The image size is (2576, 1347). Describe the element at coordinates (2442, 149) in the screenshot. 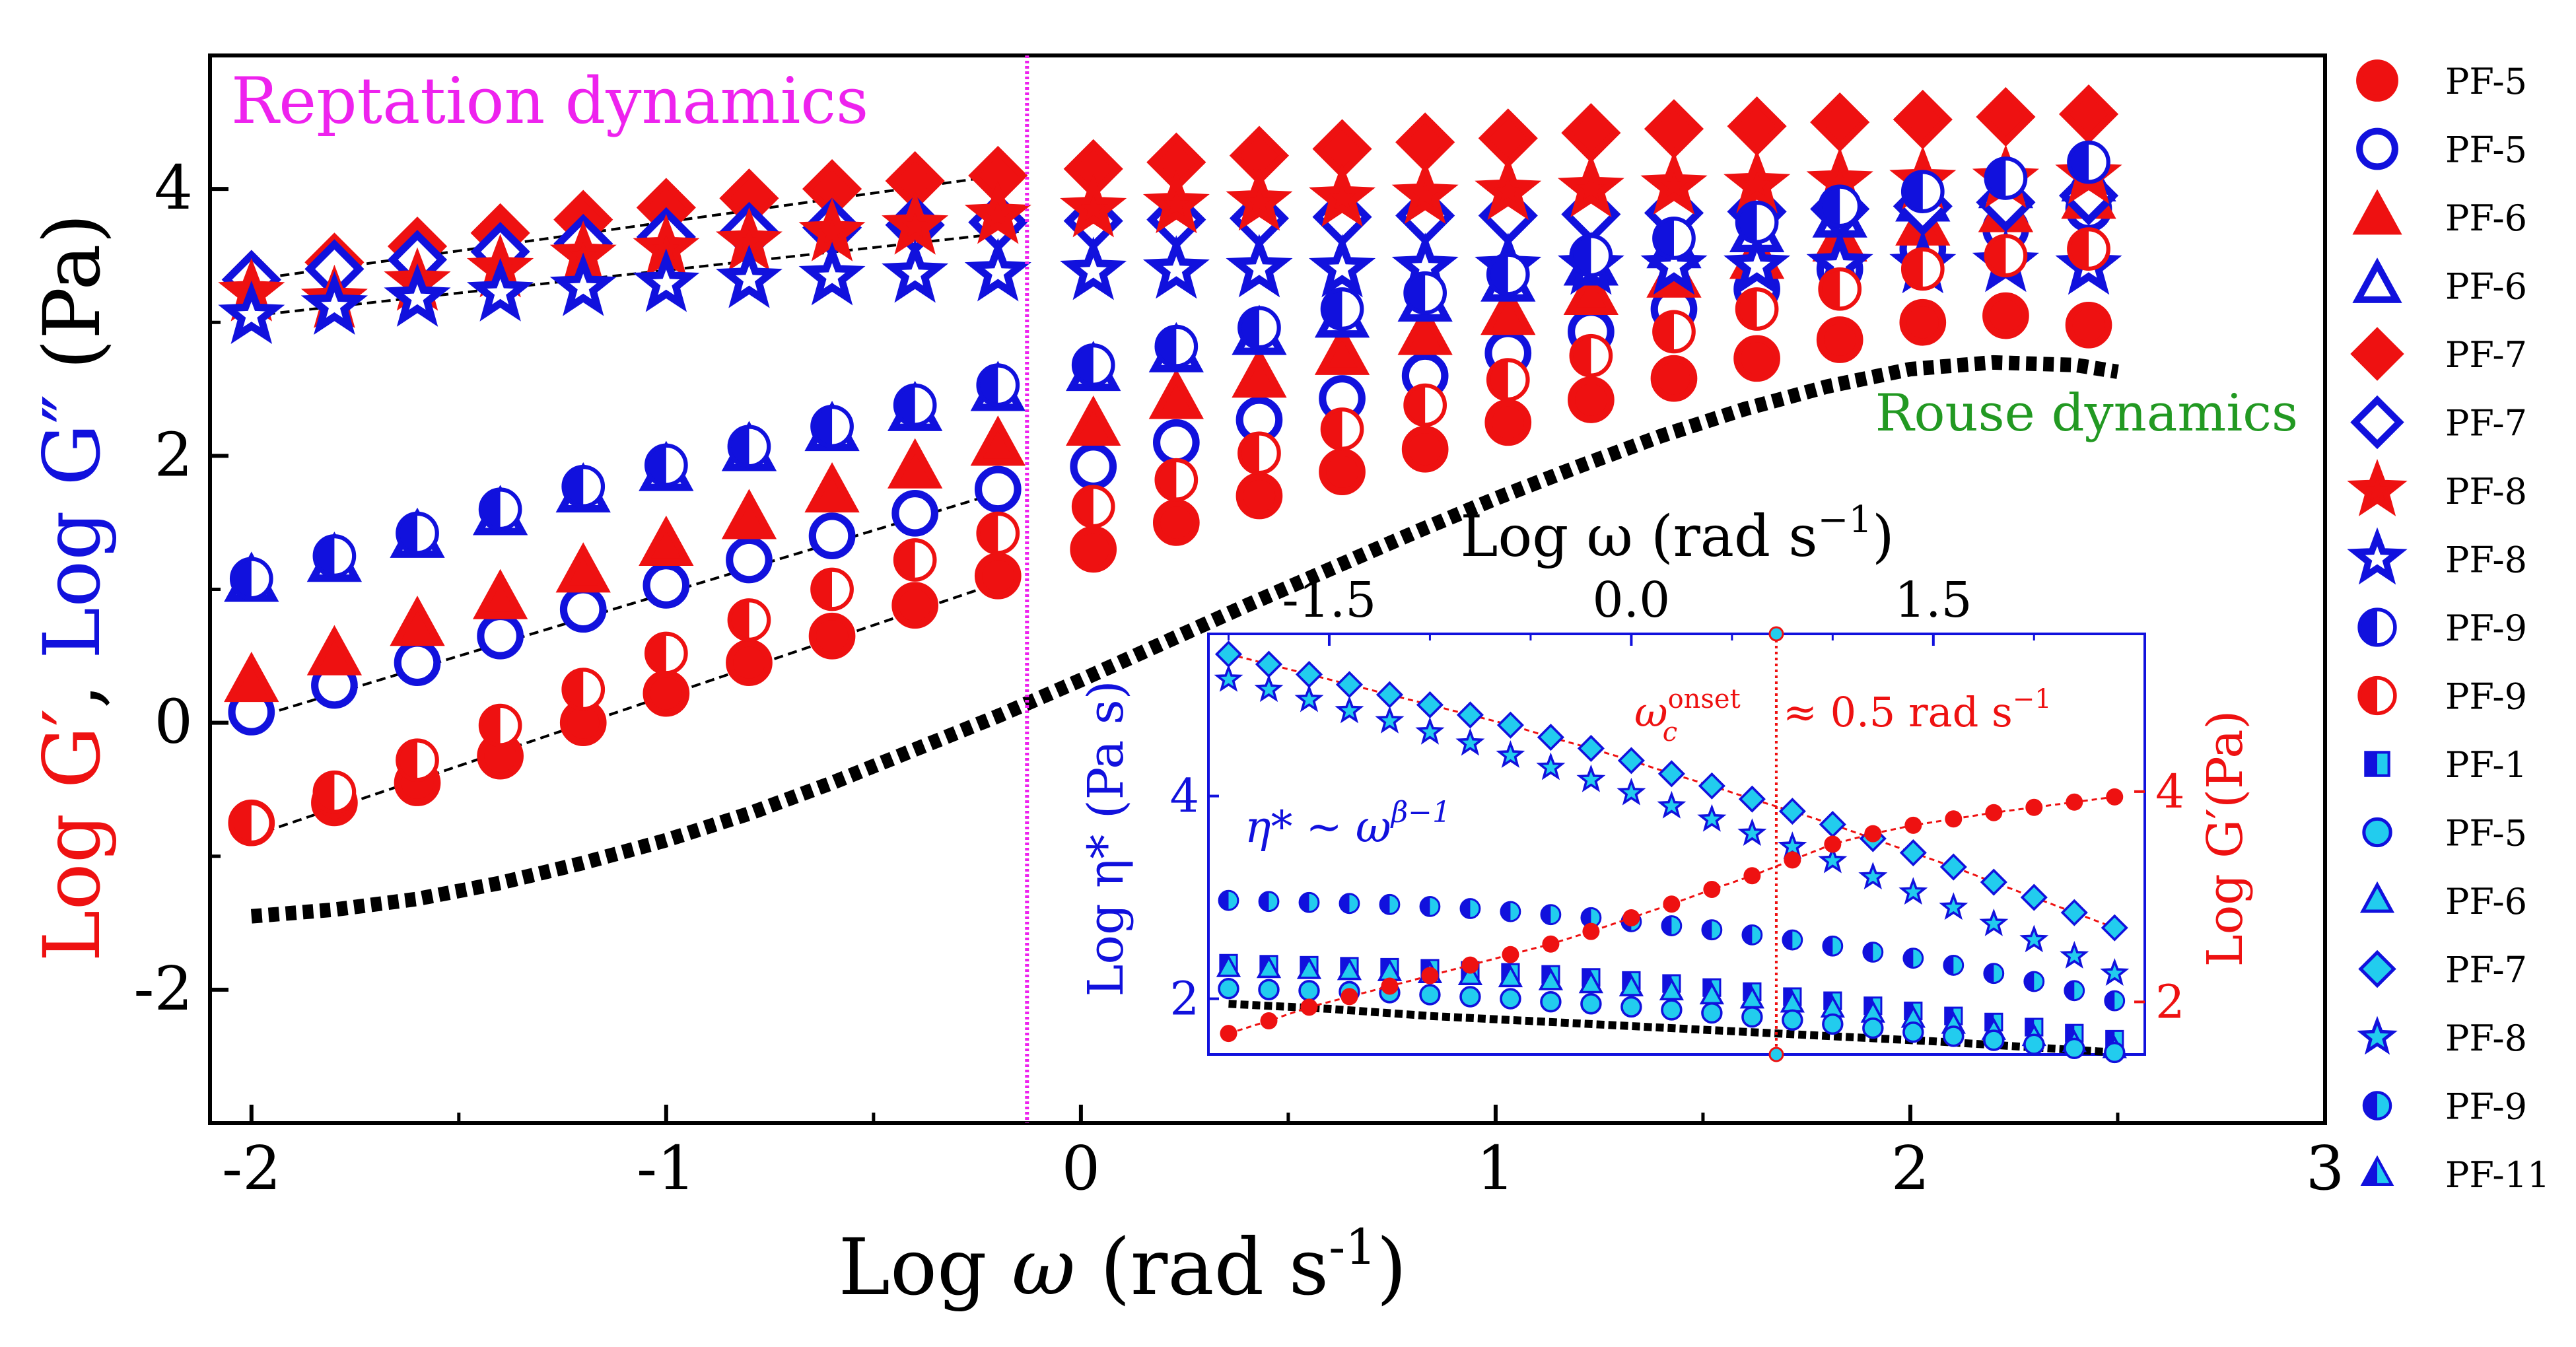

I see `legend-item: PF-5` at that location.